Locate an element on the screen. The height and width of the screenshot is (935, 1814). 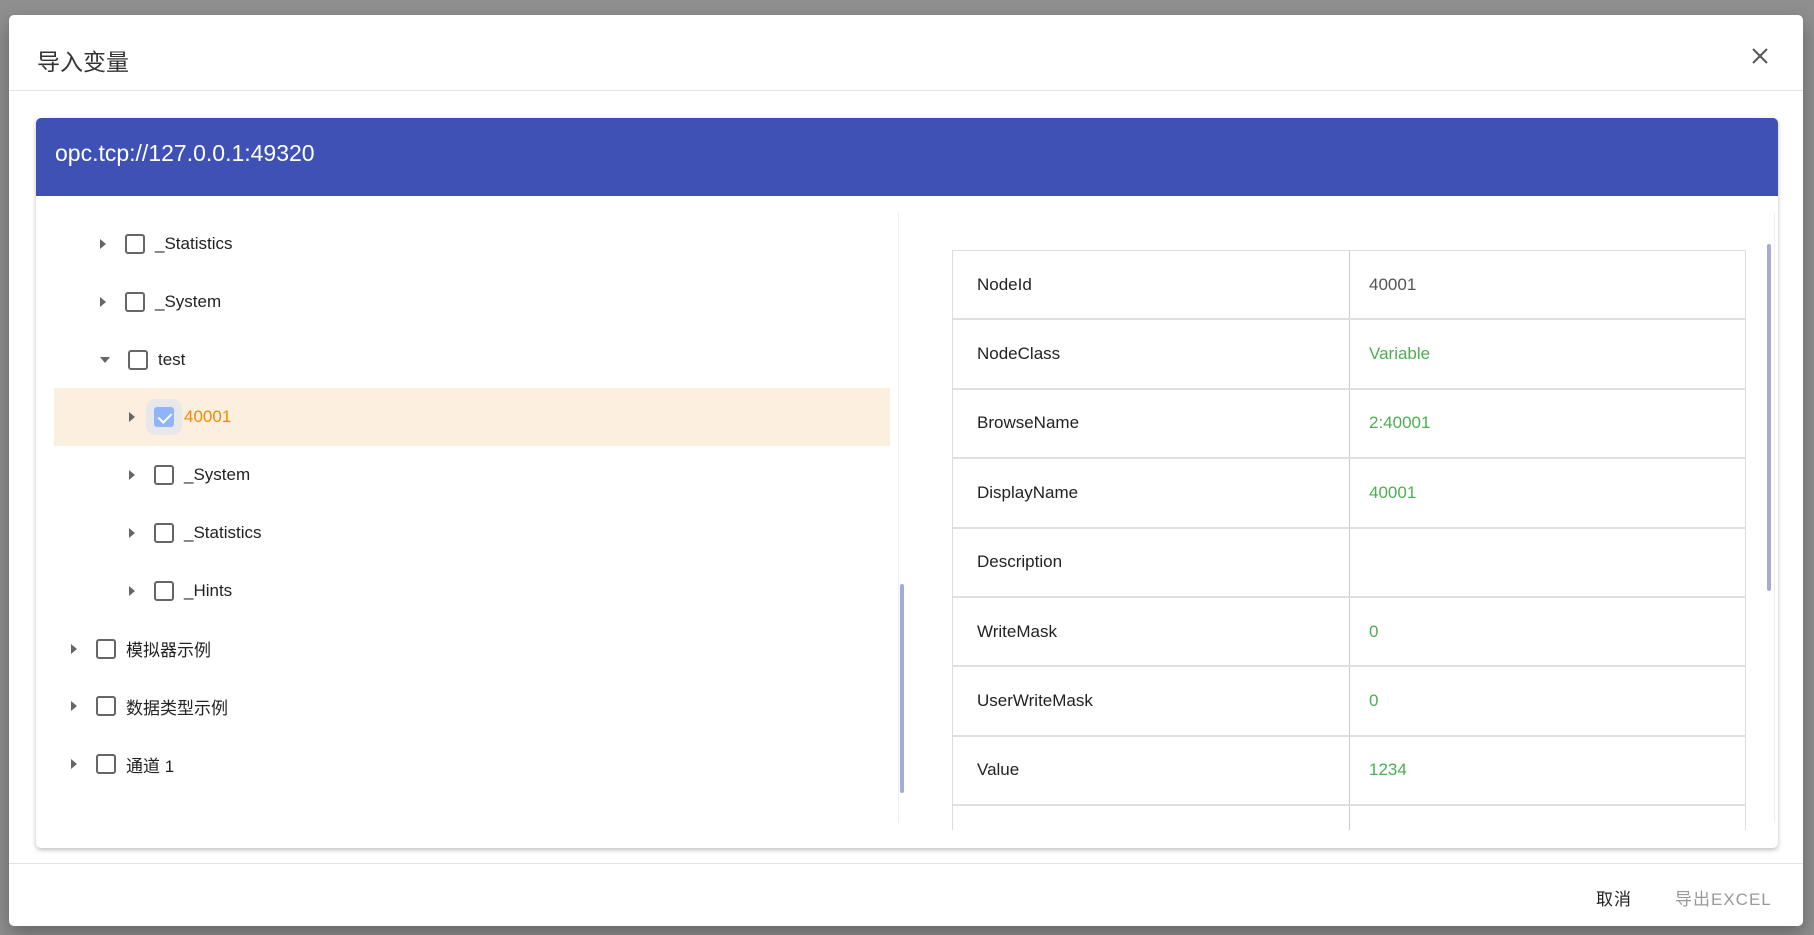
table-row: Value 1234 is located at coordinates (1349, 771).